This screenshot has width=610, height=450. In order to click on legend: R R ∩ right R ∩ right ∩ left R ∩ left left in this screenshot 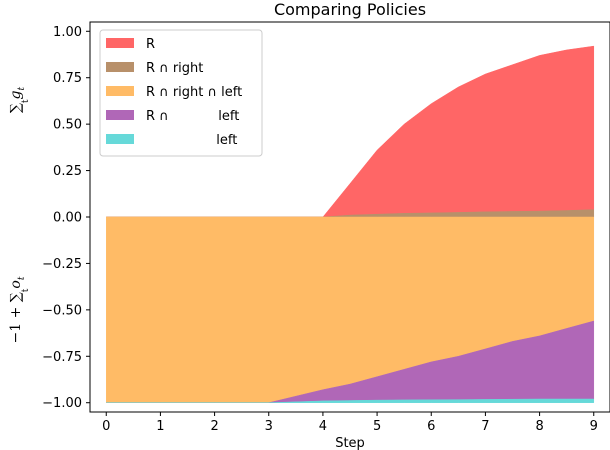, I will do `click(181, 93)`.